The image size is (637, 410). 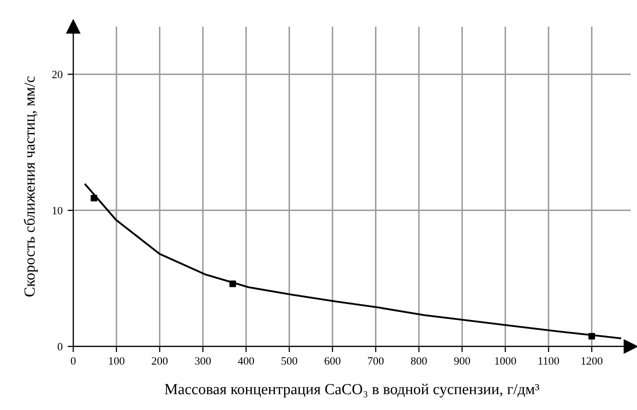 What do you see at coordinates (116, 361) in the screenshot?
I see `x-tick-label: 100` at bounding box center [116, 361].